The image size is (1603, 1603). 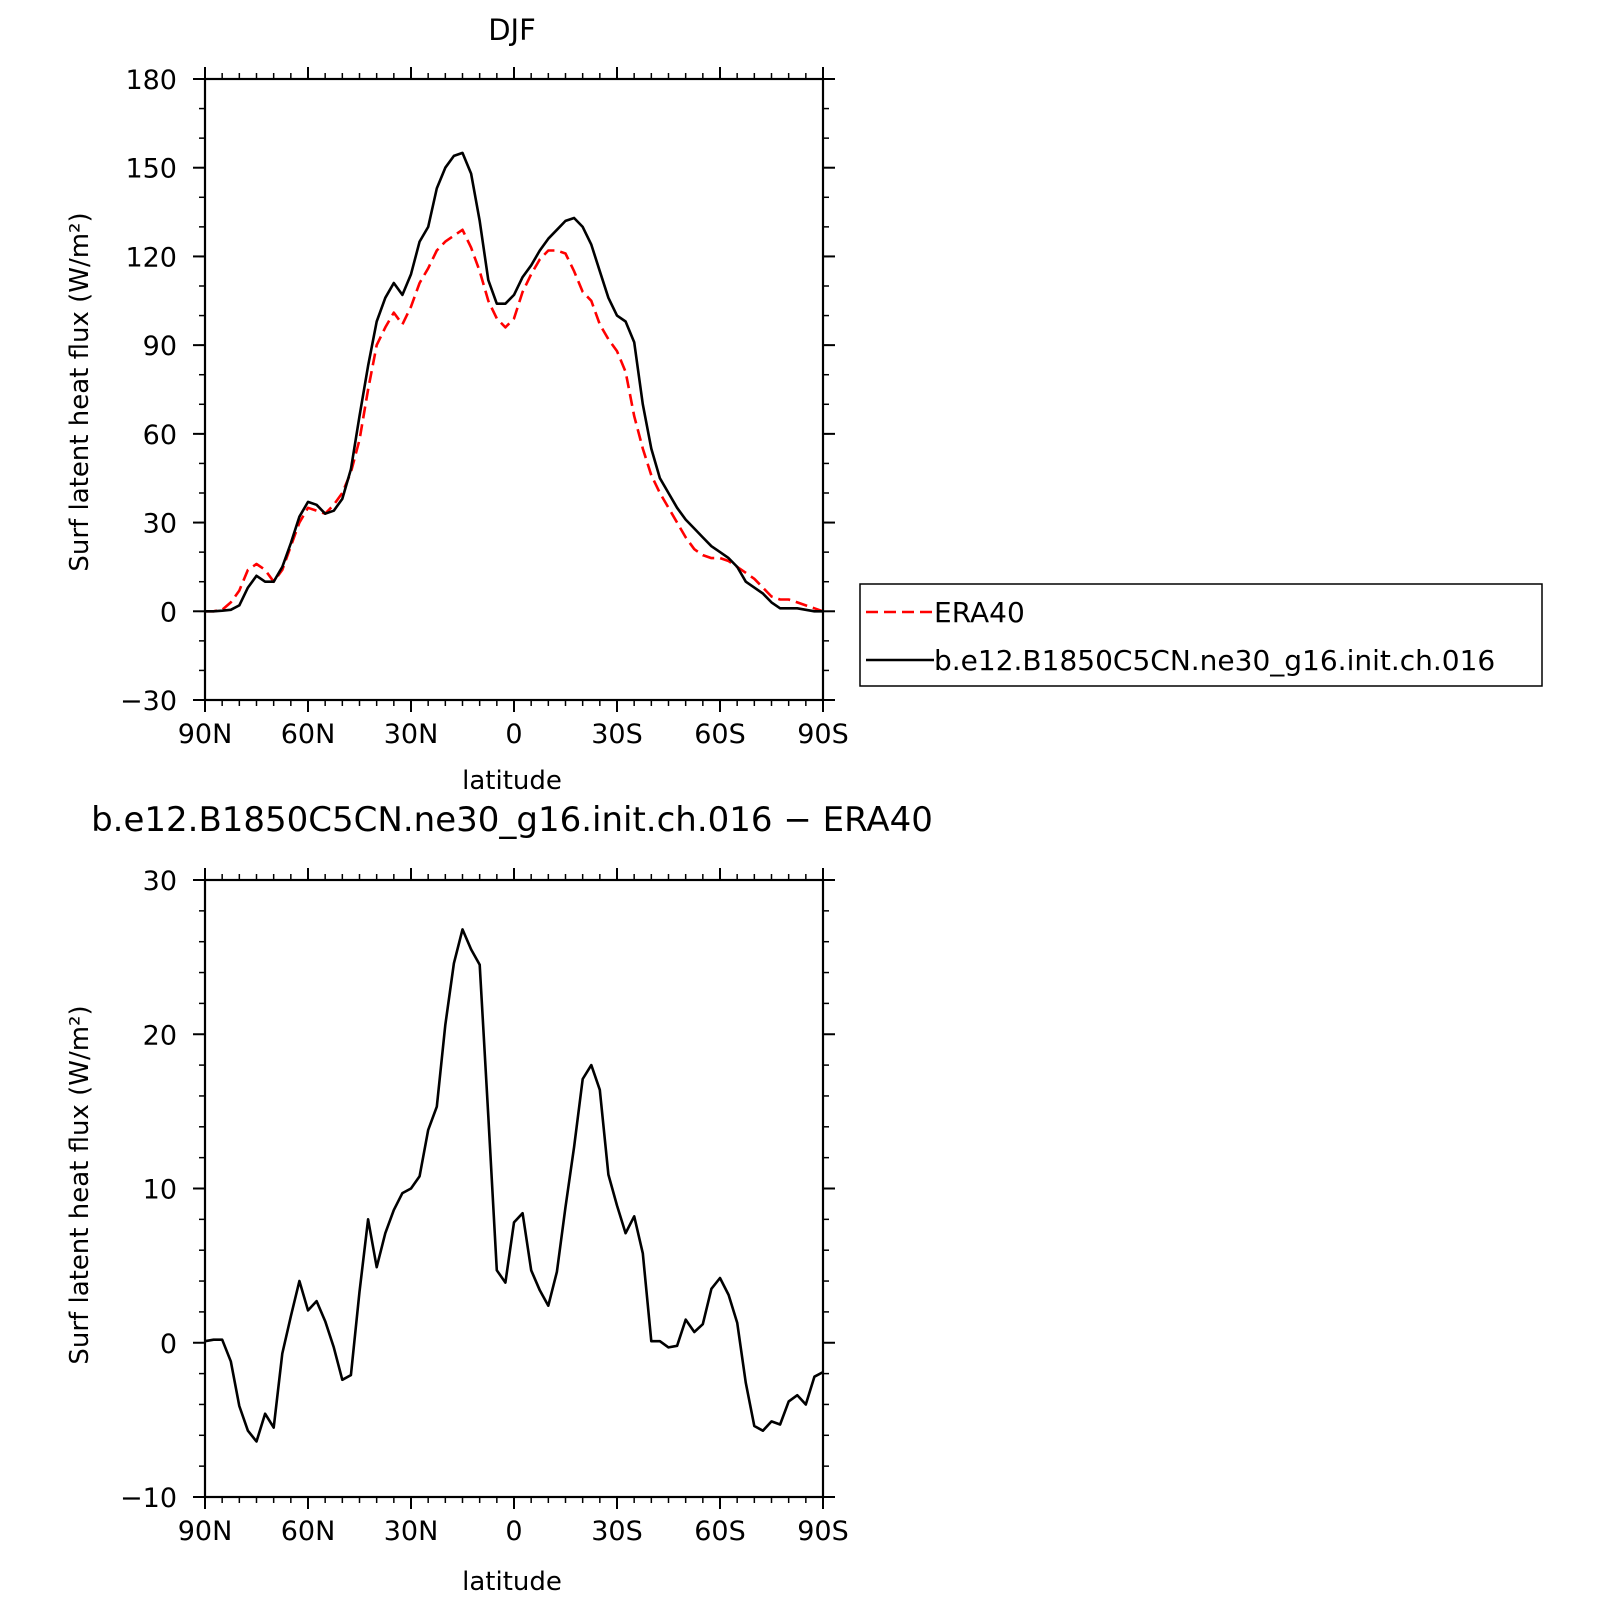 What do you see at coordinates (151, 169) in the screenshot?
I see `y-tick-label: 150` at bounding box center [151, 169].